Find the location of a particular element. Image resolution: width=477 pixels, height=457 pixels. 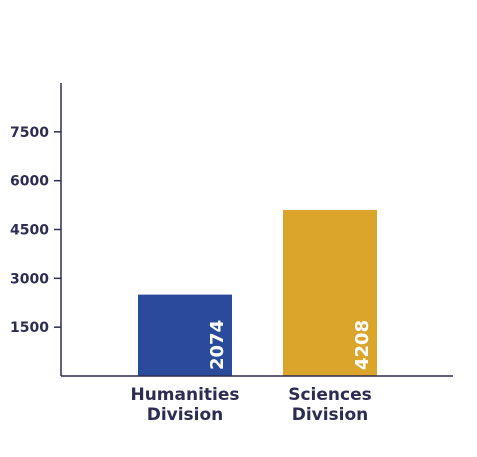

y-tick-label: 4500 is located at coordinates (29, 231).